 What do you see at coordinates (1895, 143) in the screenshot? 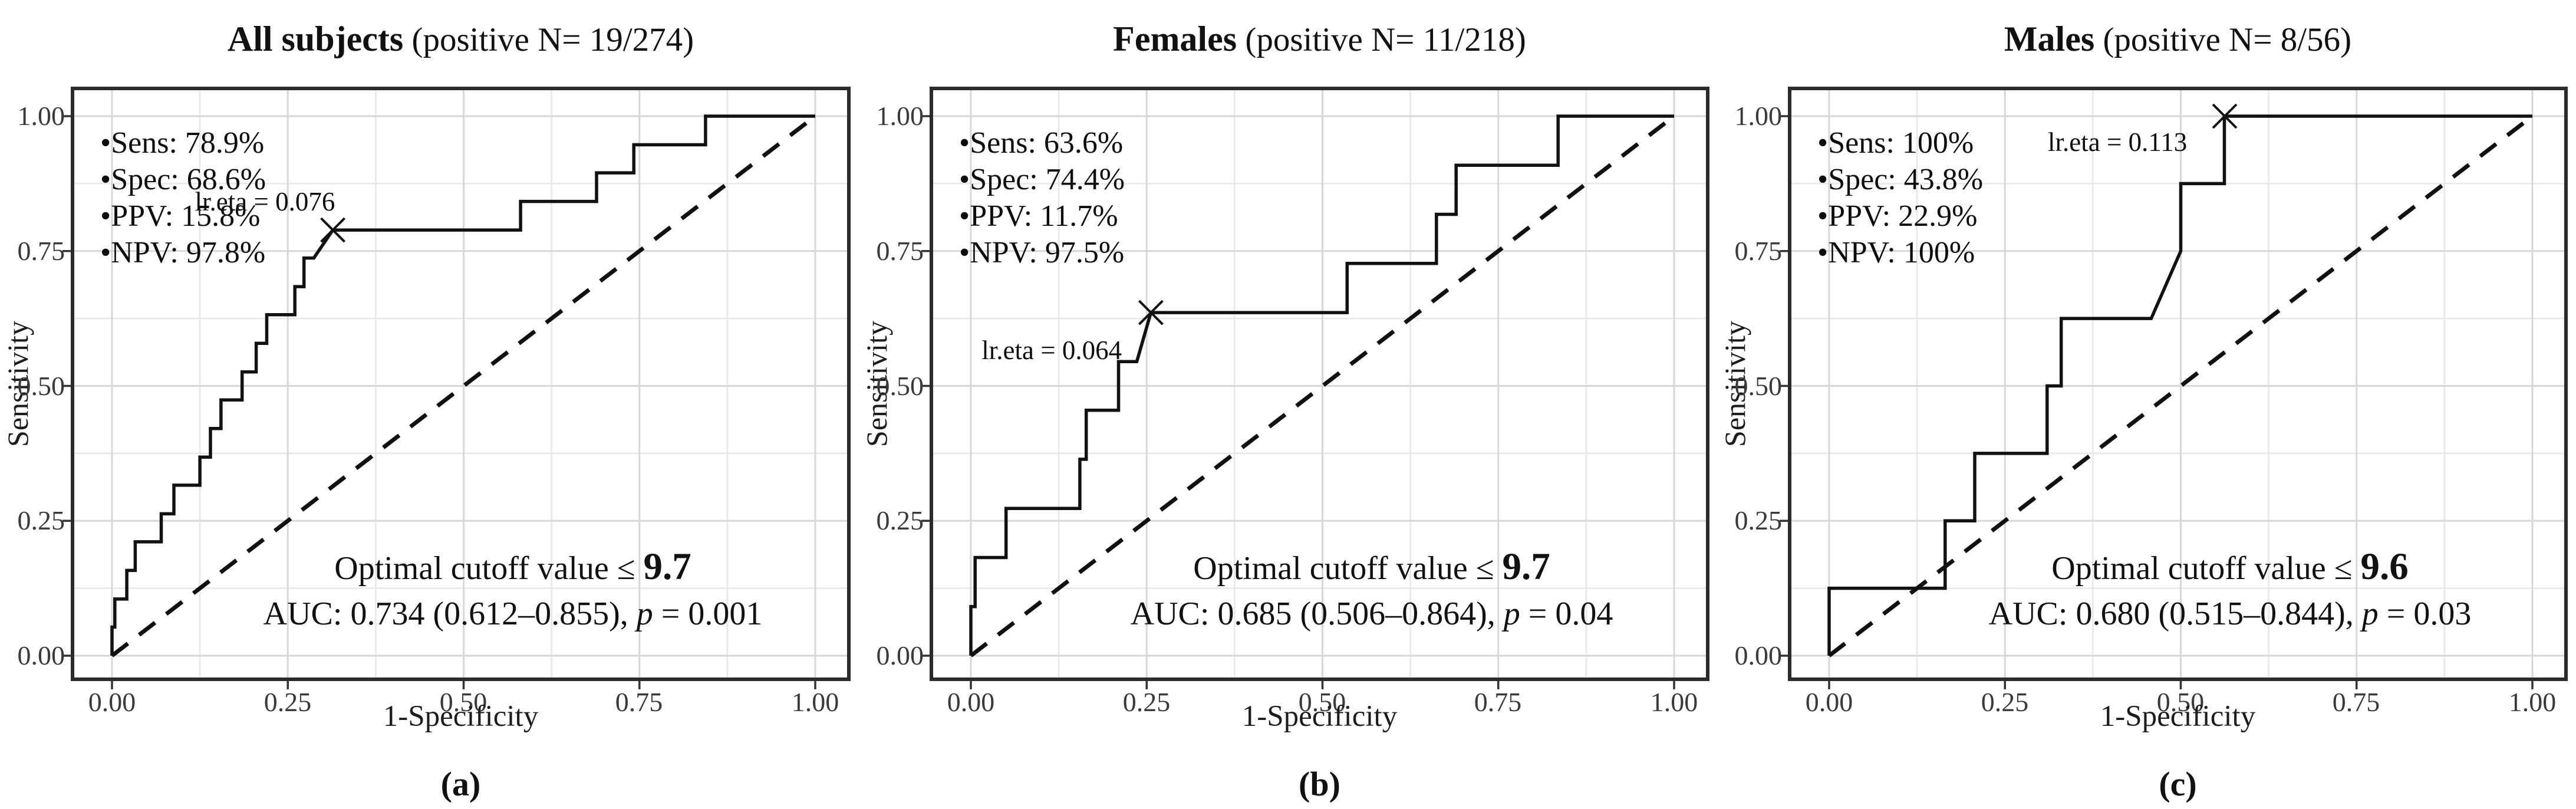
I see `stat-line-sens: •Sens: 100%` at bounding box center [1895, 143].